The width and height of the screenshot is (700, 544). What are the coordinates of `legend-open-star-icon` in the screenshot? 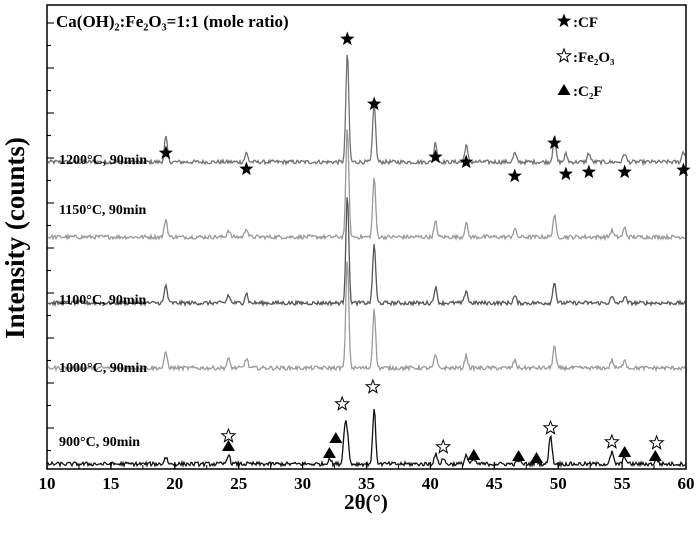 It's located at (564, 55).